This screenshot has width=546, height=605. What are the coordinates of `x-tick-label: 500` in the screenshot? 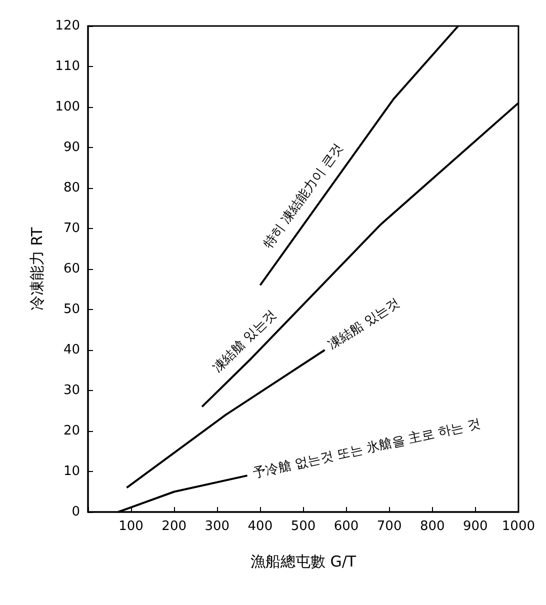 It's located at (303, 526).